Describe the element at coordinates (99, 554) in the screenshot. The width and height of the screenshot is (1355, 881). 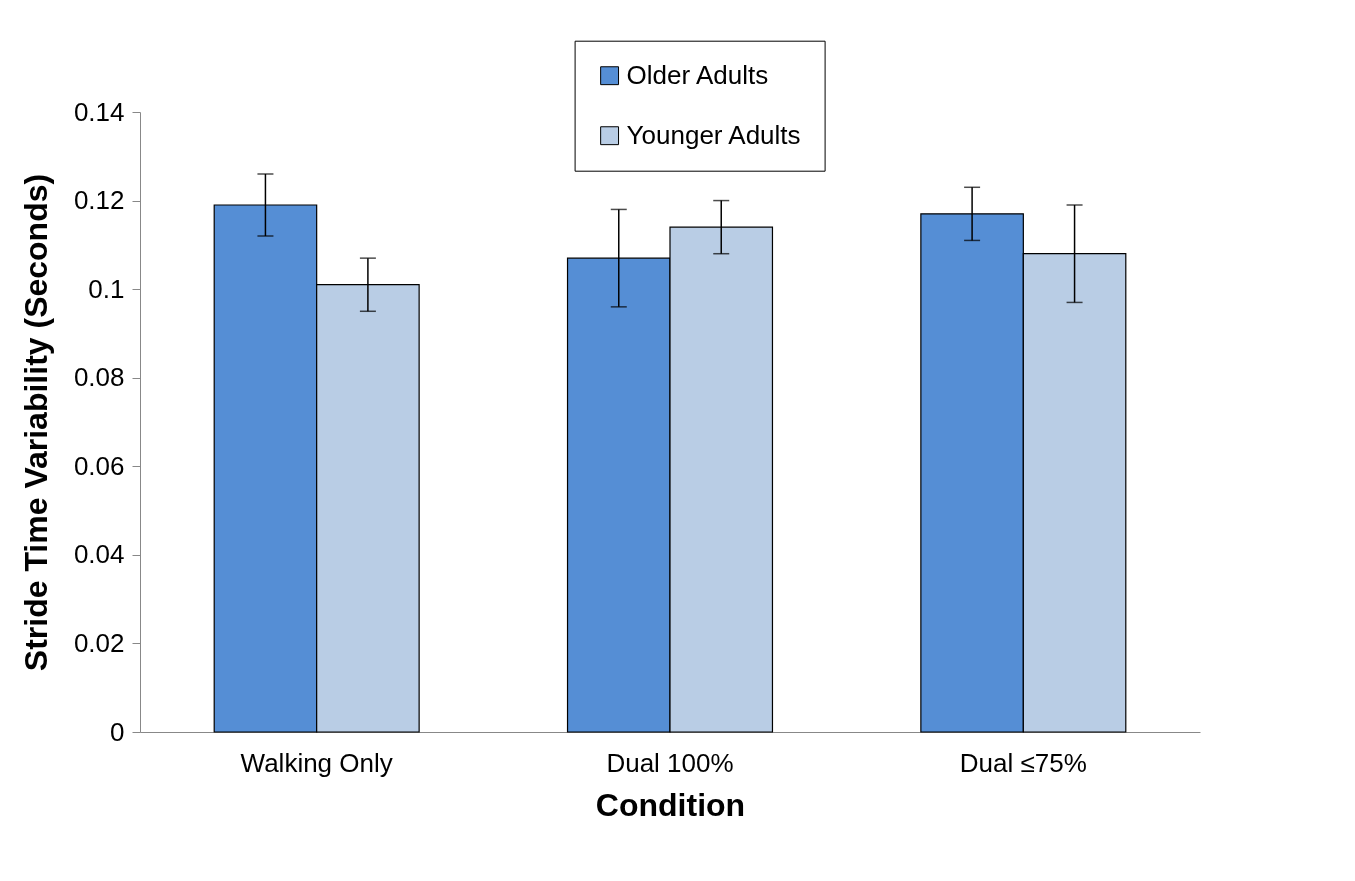
I see `y-tick-label: 0.04` at that location.